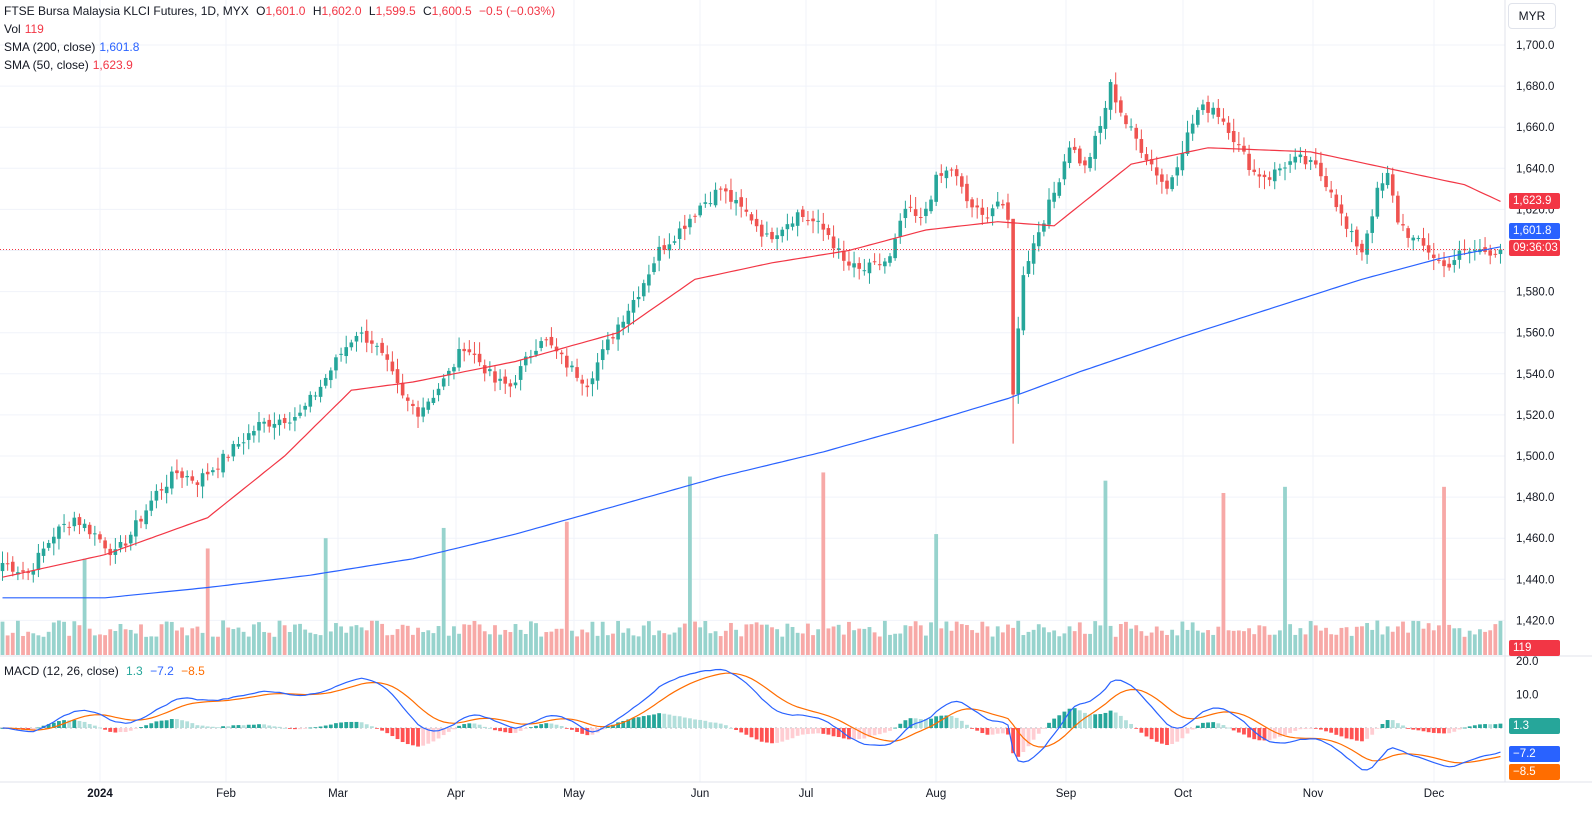 The width and height of the screenshot is (1592, 817). I want to click on sma50-row: SMA (50, close) 1,623.9, so click(281, 65).